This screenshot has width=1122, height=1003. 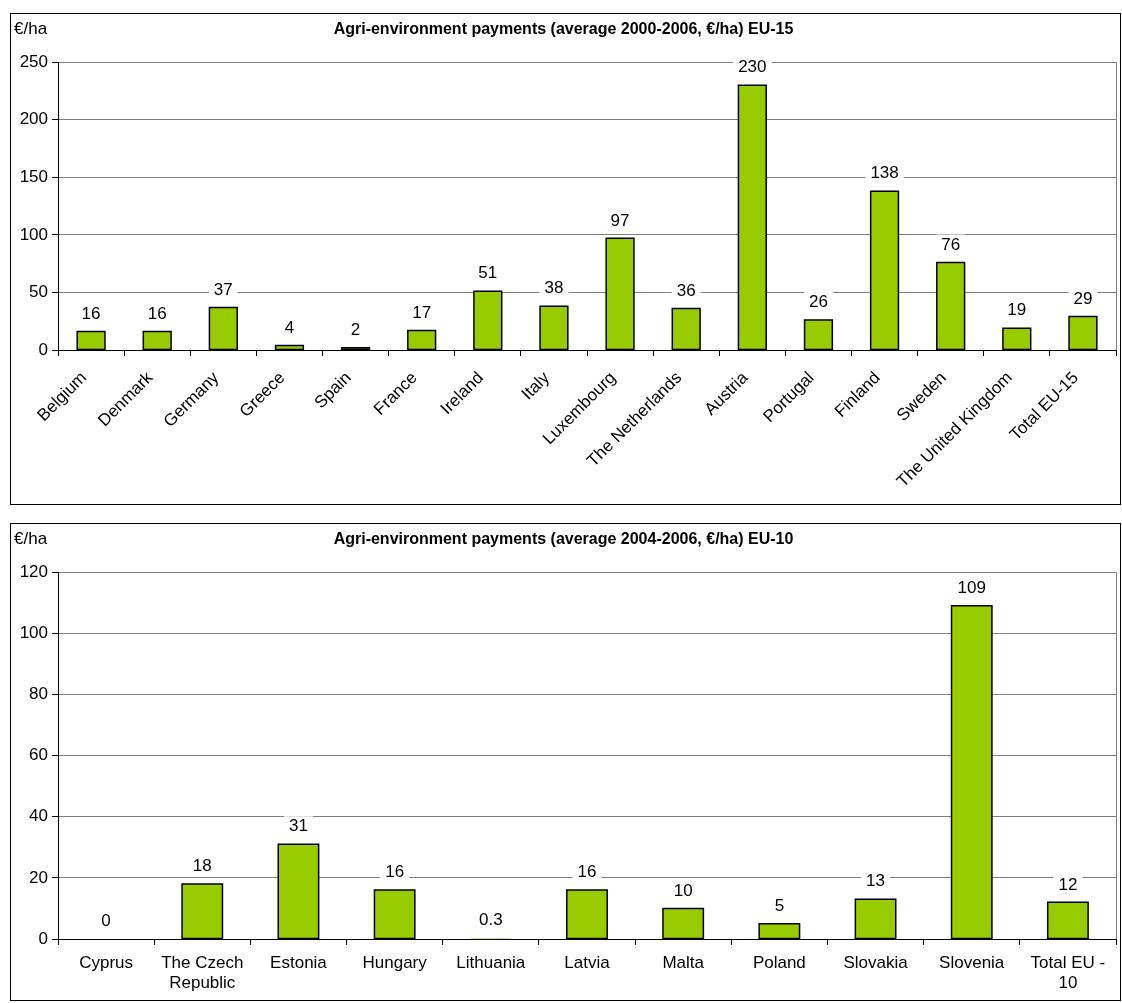 What do you see at coordinates (298, 826) in the screenshot?
I see `data-label: 31` at bounding box center [298, 826].